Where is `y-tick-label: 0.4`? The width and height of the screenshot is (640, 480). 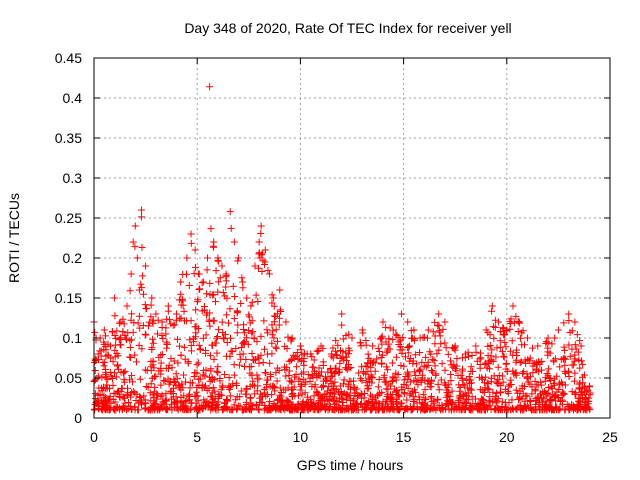 y-tick-label: 0.4 is located at coordinates (73, 98).